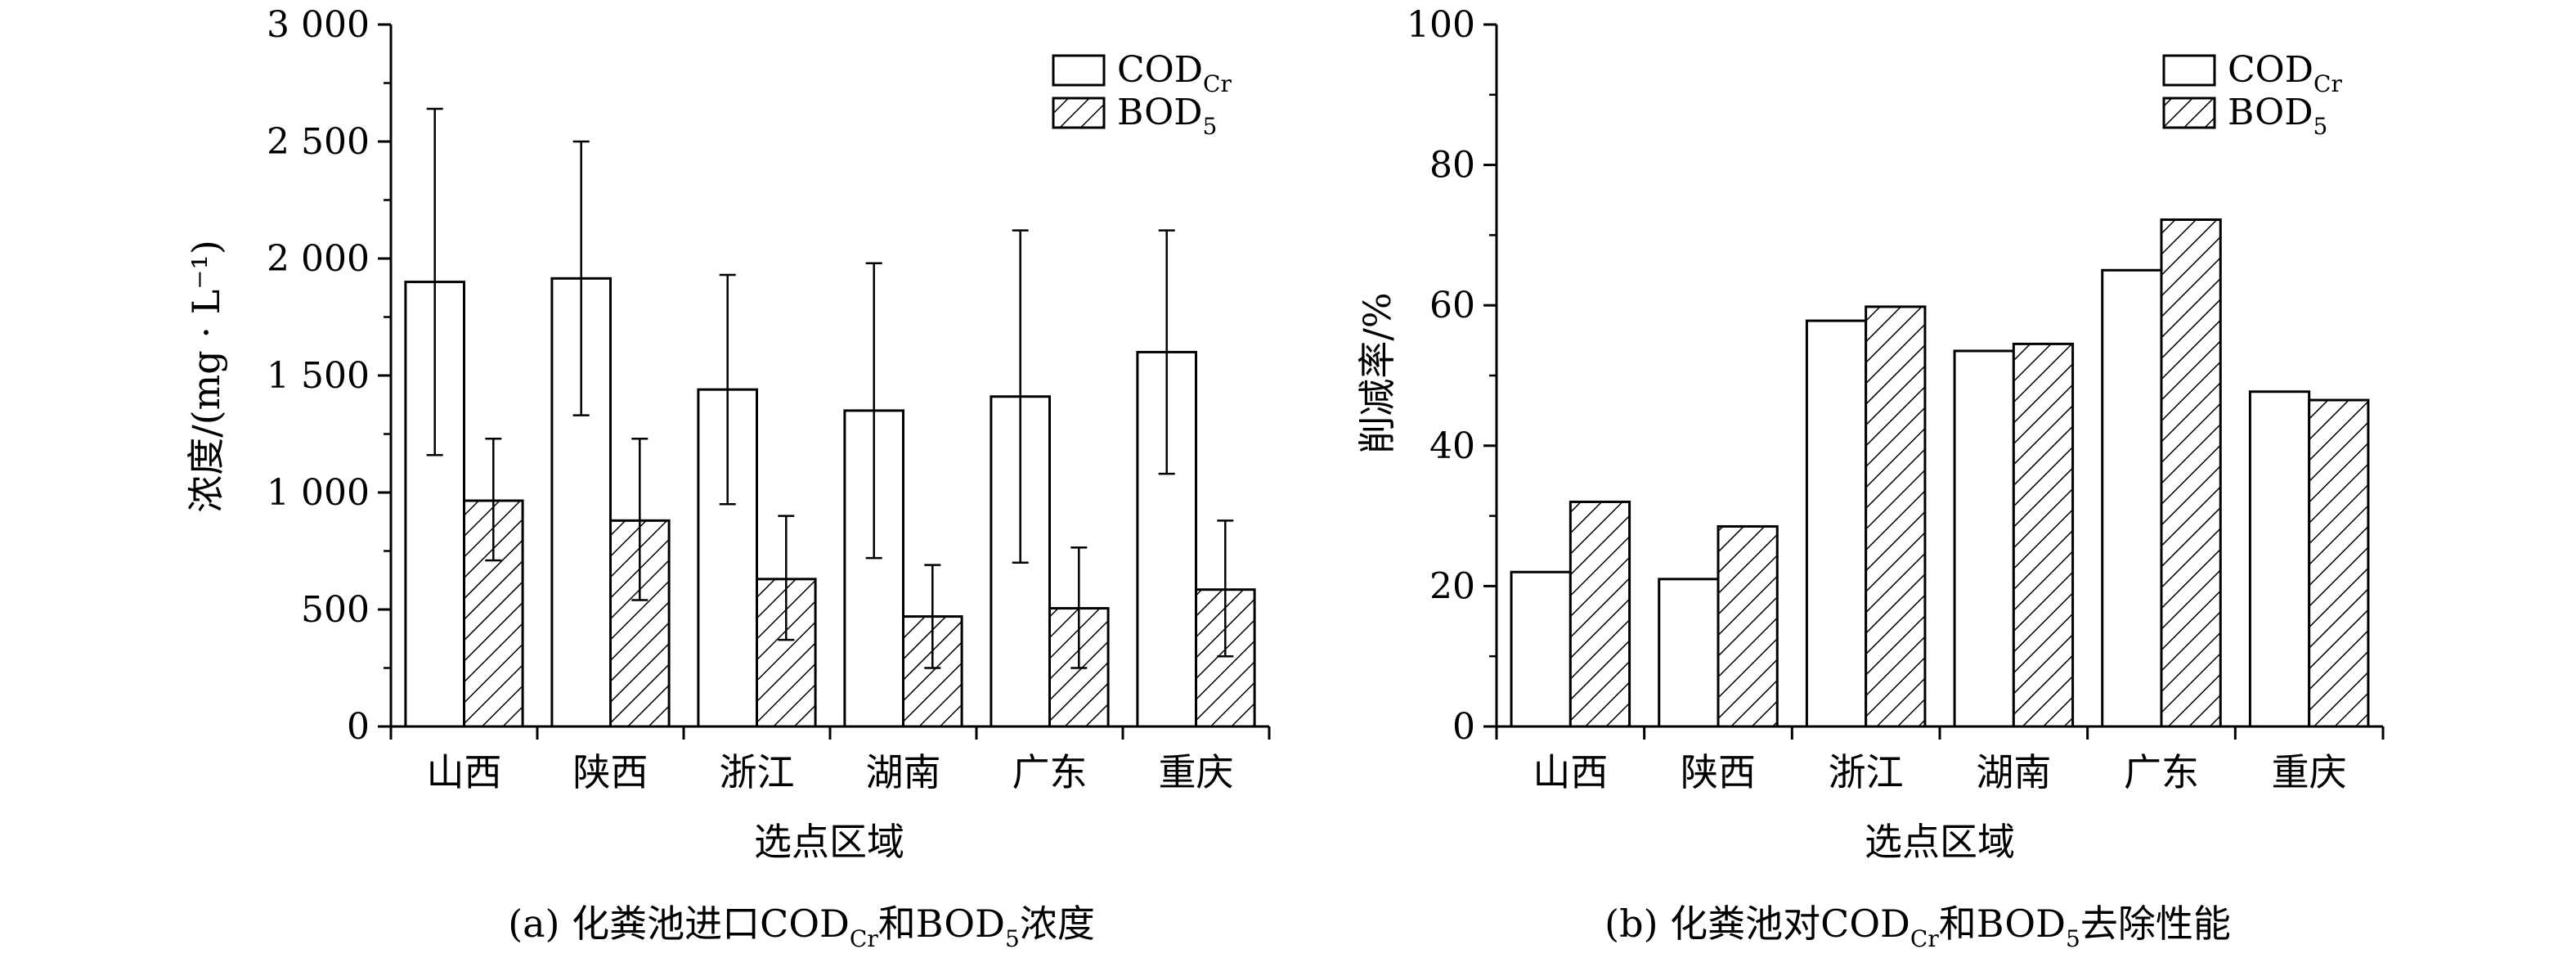 The image size is (2576, 967). What do you see at coordinates (1452, 586) in the screenshot?
I see `y-tick-label-b-1: 20` at bounding box center [1452, 586].